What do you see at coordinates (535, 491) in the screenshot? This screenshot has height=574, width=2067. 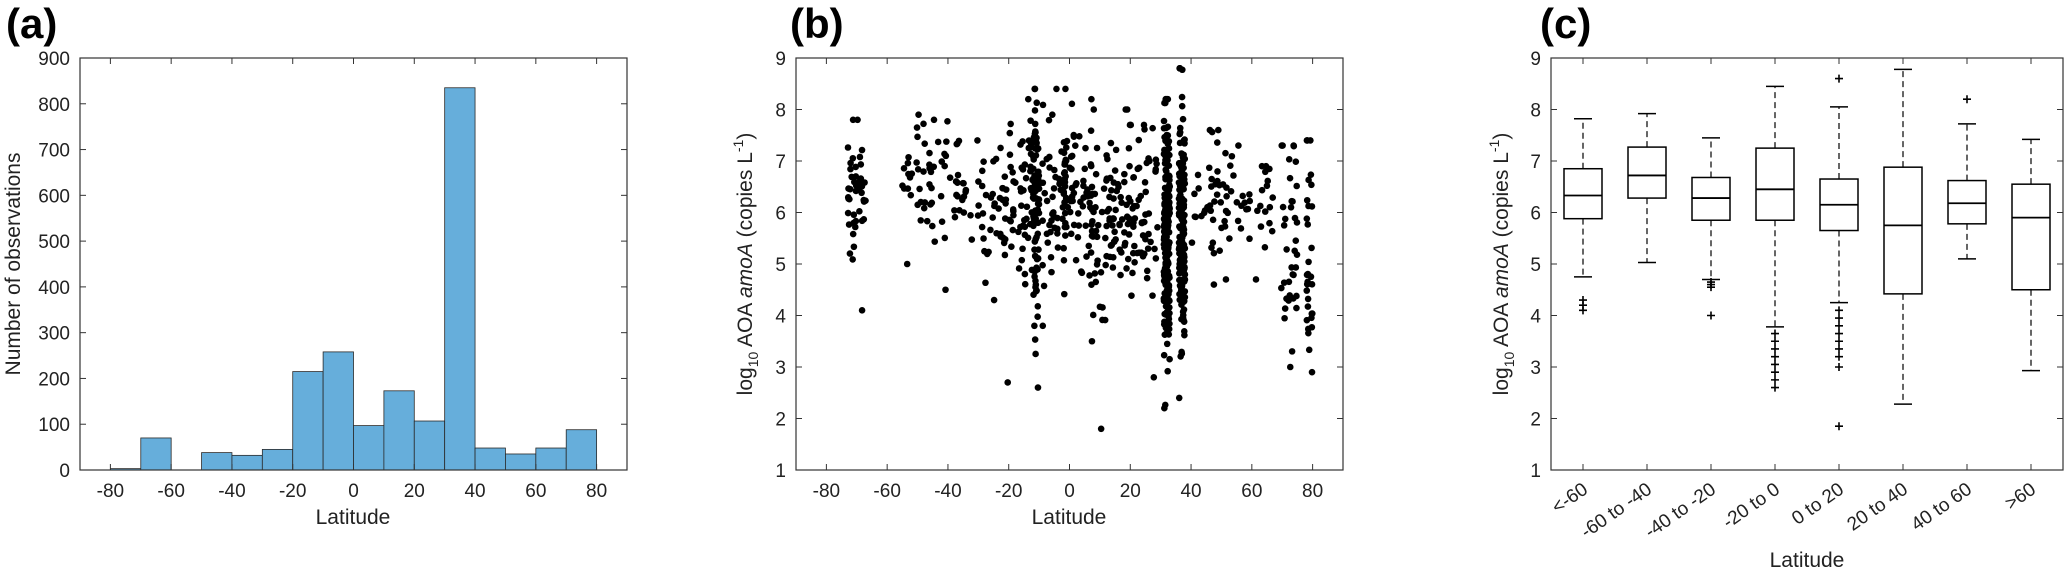 I see `x-tick-label: 60` at bounding box center [535, 491].